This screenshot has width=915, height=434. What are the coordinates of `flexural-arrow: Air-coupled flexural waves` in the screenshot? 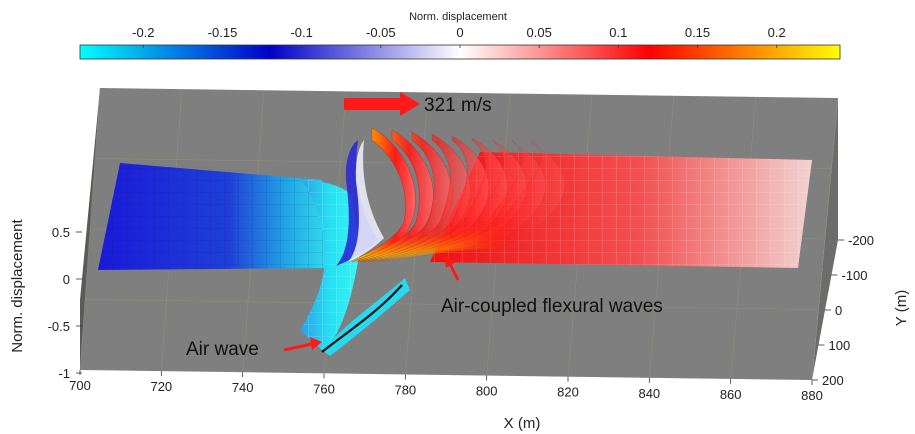 It's located at (552, 286).